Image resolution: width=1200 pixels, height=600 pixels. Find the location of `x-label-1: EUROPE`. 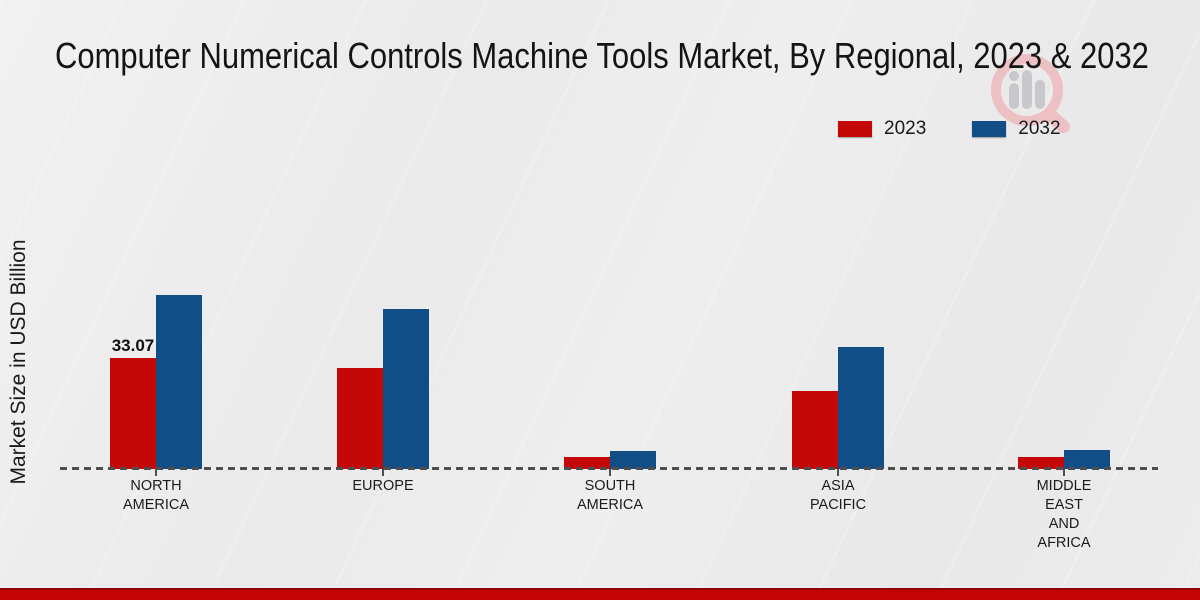

x-label-1: EUROPE is located at coordinates (383, 486).